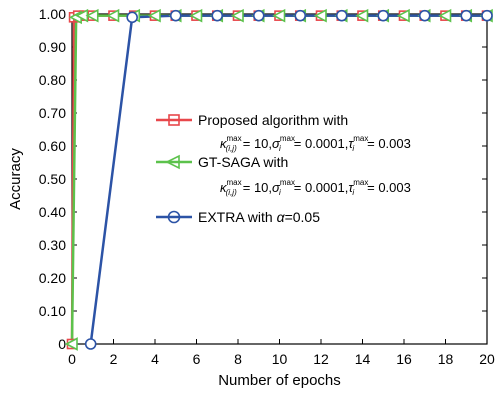  What do you see at coordinates (363, 359) in the screenshot?
I see `x-tick-label: 14` at bounding box center [363, 359].